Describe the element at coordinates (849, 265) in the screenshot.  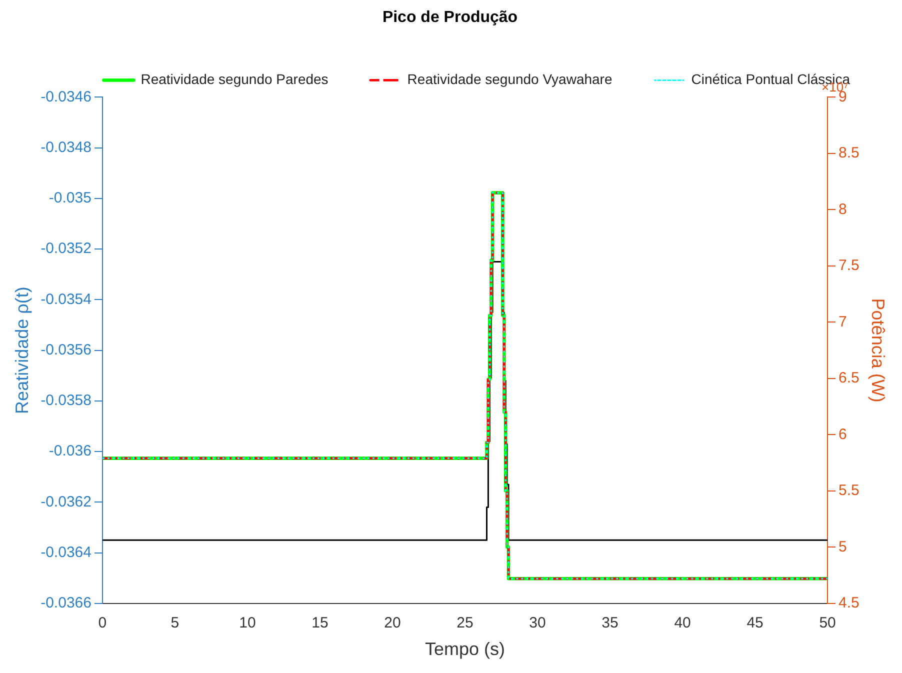
I see `y2-tick-label: 7.5` at that location.